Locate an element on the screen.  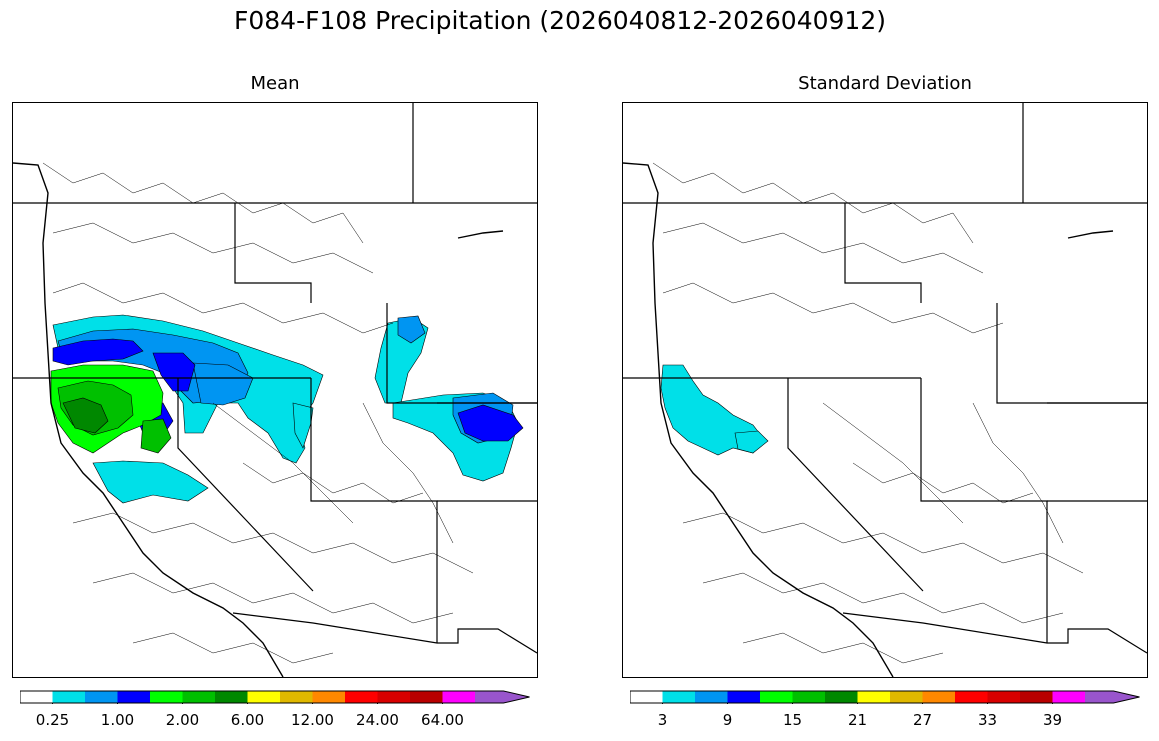
colorbar-tick-label: 24.00 is located at coordinates (377, 720).